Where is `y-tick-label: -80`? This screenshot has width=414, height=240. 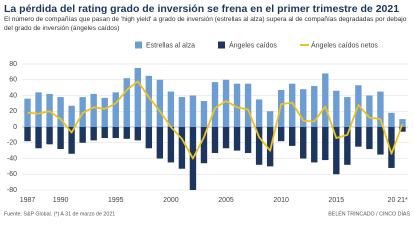
y-tick-label: -80 is located at coordinates (12, 190).